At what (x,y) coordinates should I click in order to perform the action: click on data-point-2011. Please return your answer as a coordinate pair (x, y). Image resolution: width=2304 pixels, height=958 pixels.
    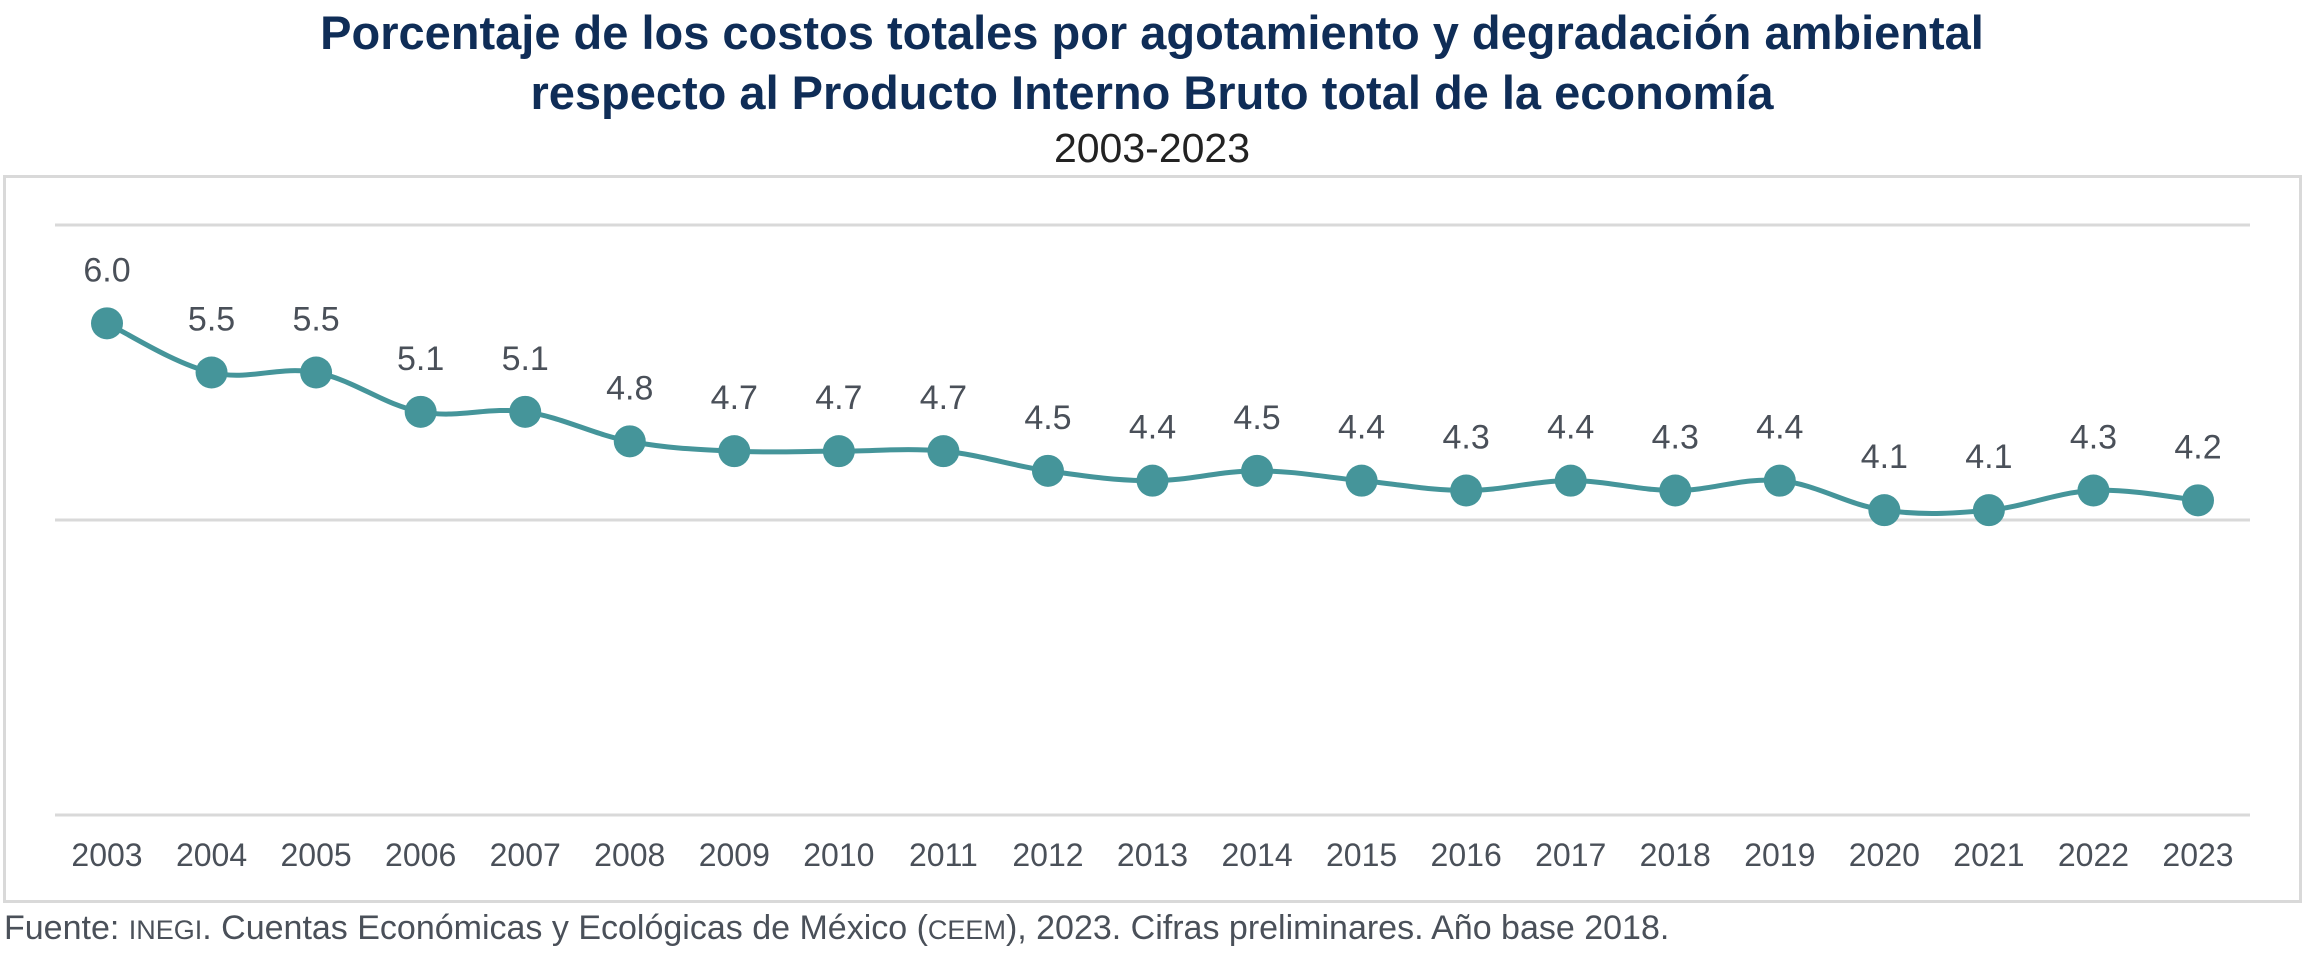
    Looking at the image, I should click on (943, 451).